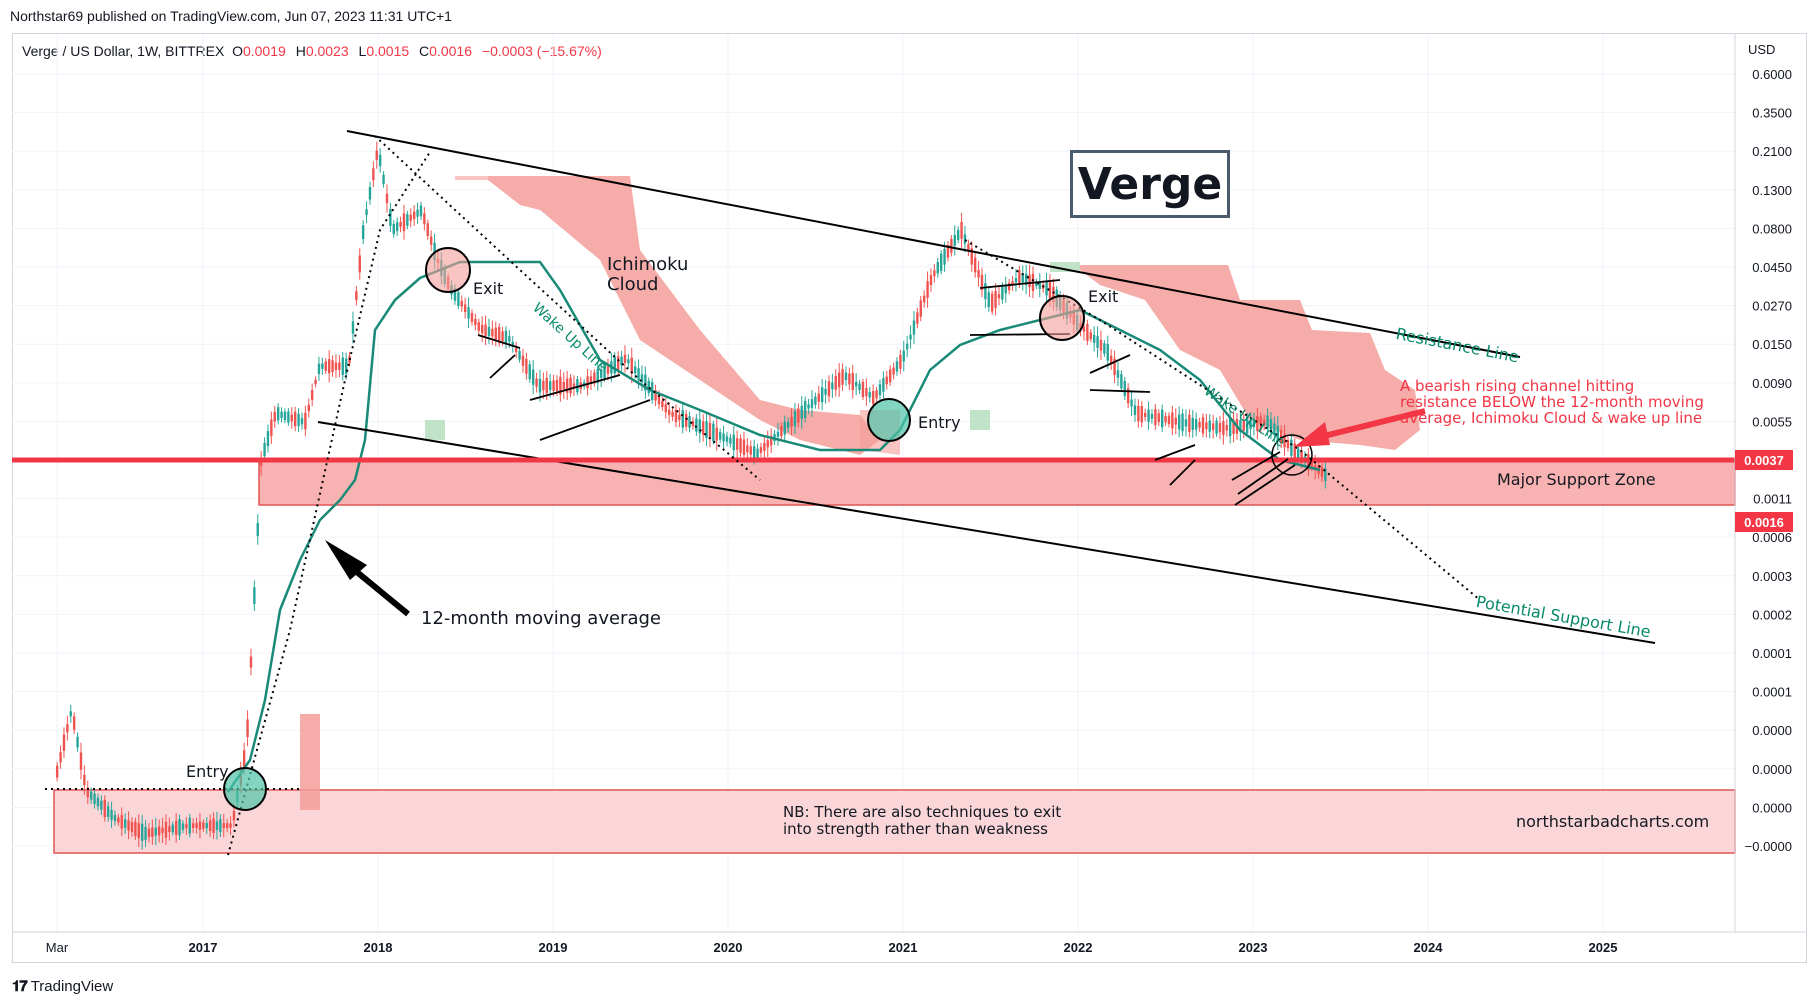 This screenshot has height=1007, width=1817. What do you see at coordinates (1772, 807) in the screenshot?
I see `y-tick-label: 0.0000` at bounding box center [1772, 807].